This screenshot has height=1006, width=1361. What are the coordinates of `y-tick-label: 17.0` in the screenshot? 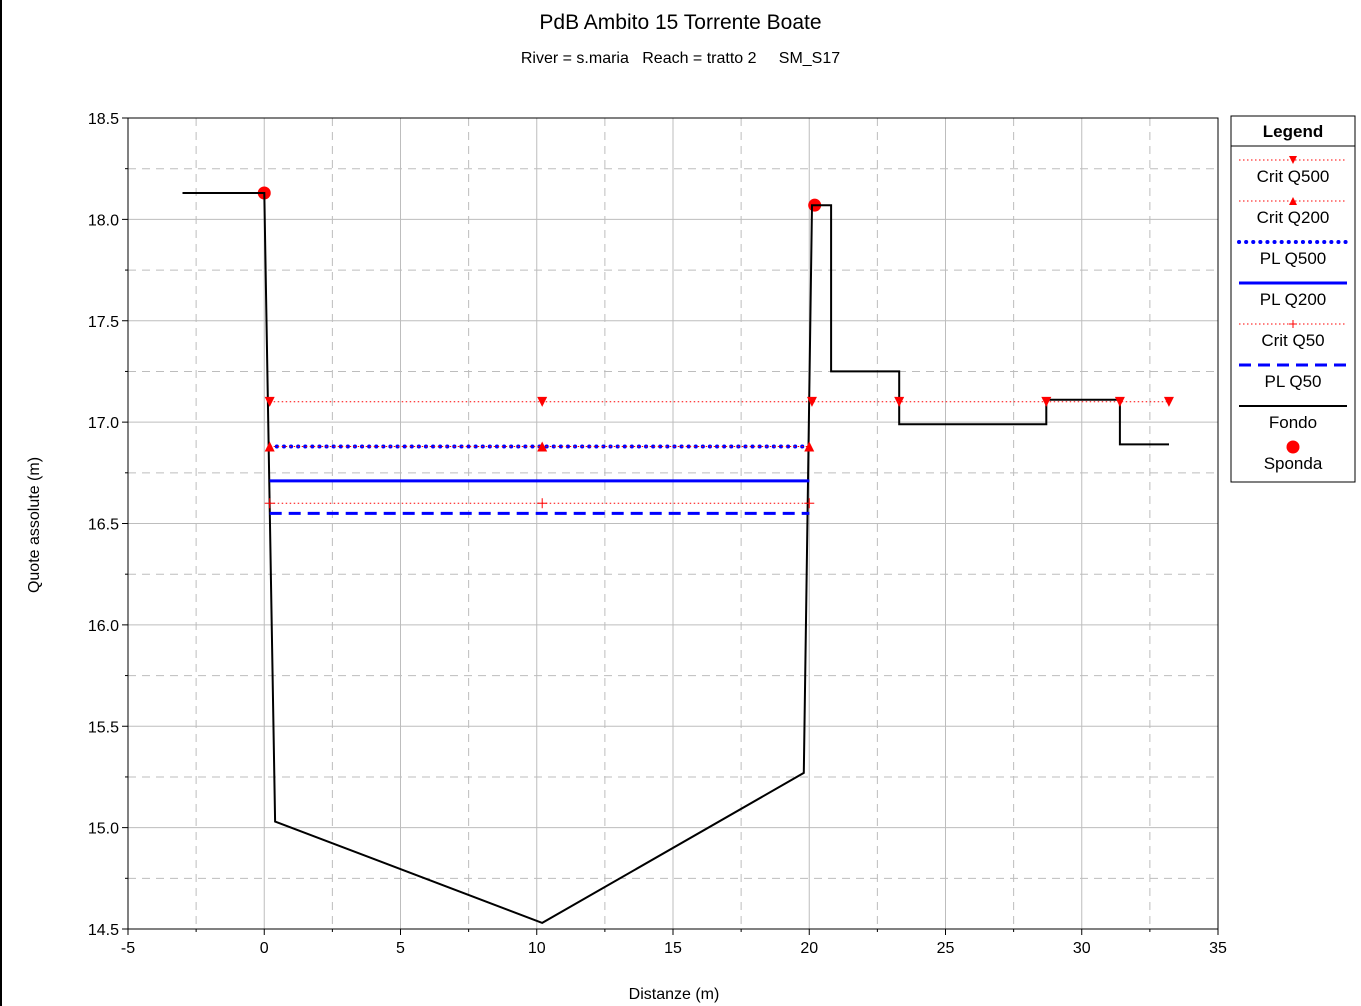 It's located at (103, 423).